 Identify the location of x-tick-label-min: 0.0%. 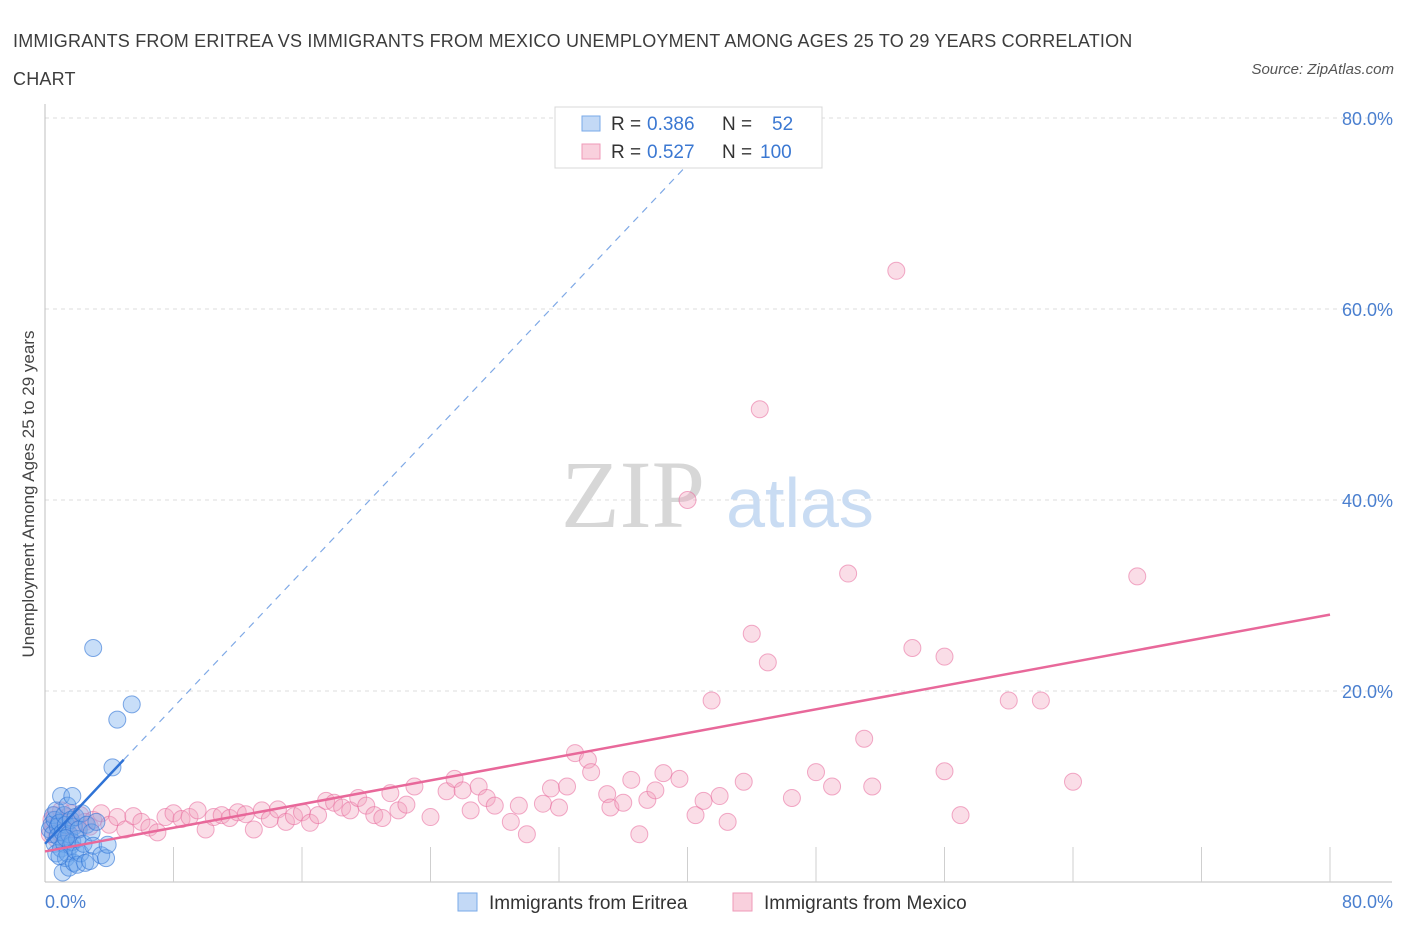
(65, 902).